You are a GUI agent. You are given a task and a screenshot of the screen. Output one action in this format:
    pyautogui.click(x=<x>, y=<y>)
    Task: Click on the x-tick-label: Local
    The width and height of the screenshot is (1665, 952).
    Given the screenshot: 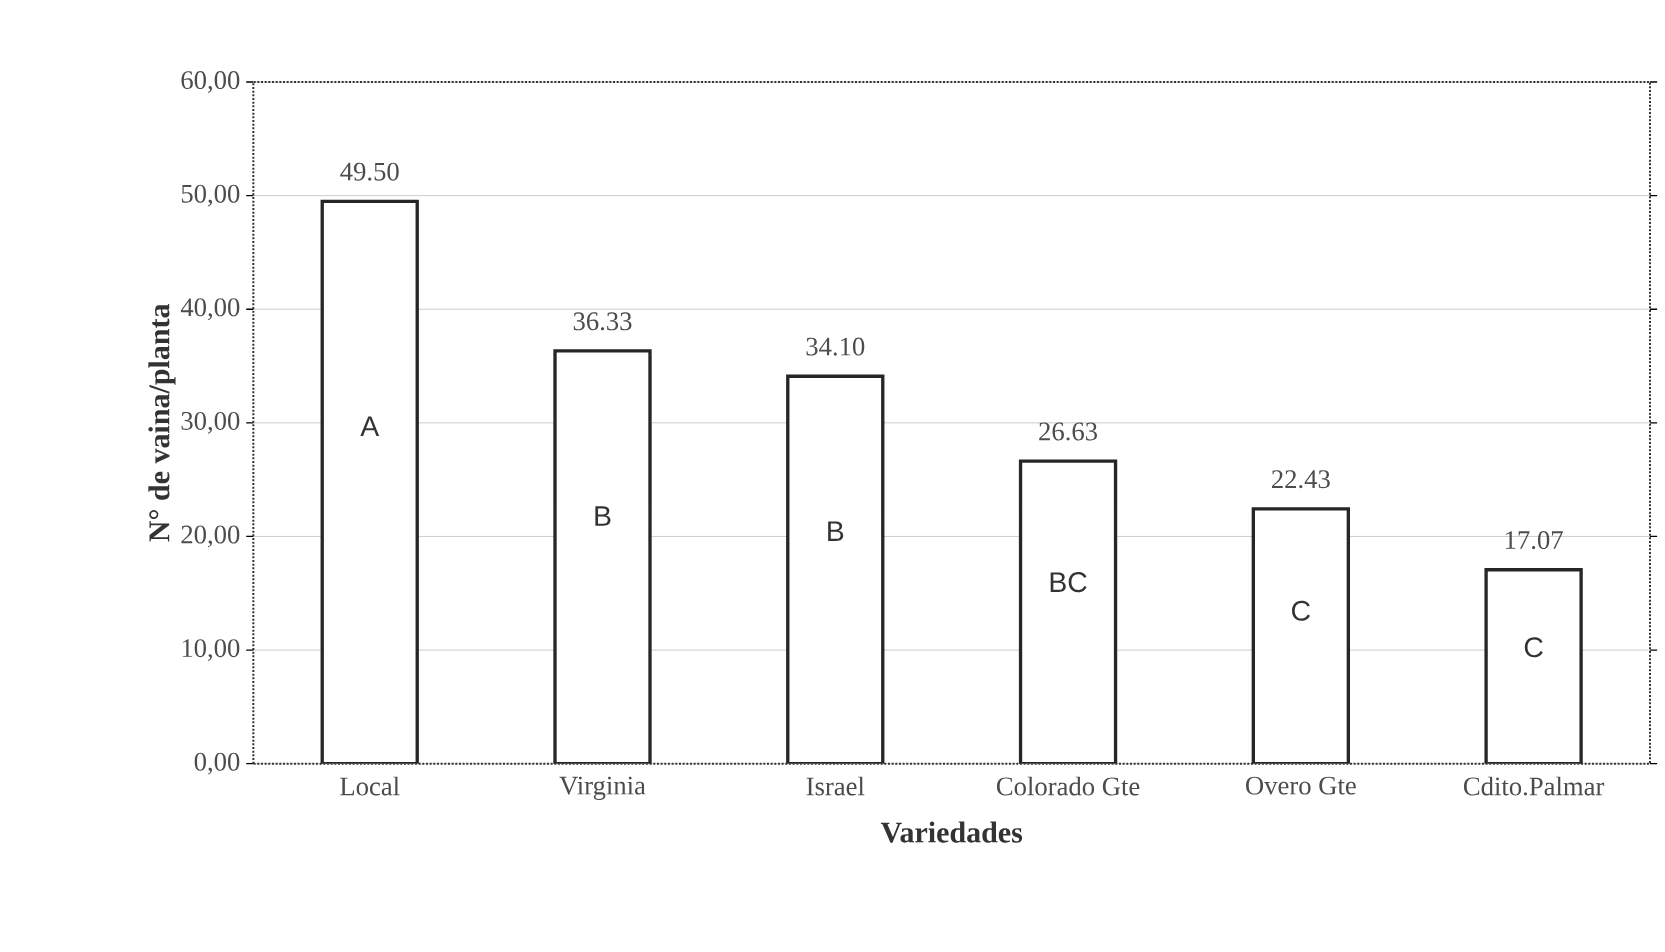 What is the action you would take?
    pyautogui.click(x=370, y=786)
    